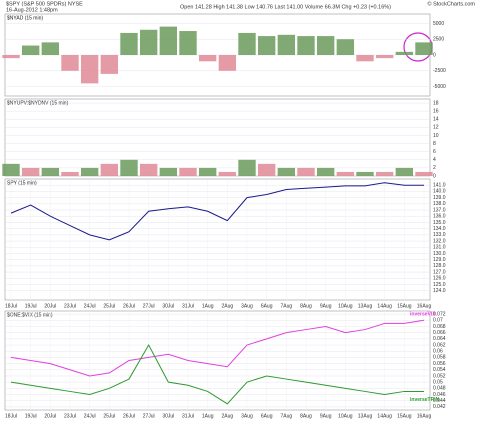 The width and height of the screenshot is (480, 425). Describe the element at coordinates (267, 416) in the screenshot. I see `x-tick-label: 6Aug` at that location.